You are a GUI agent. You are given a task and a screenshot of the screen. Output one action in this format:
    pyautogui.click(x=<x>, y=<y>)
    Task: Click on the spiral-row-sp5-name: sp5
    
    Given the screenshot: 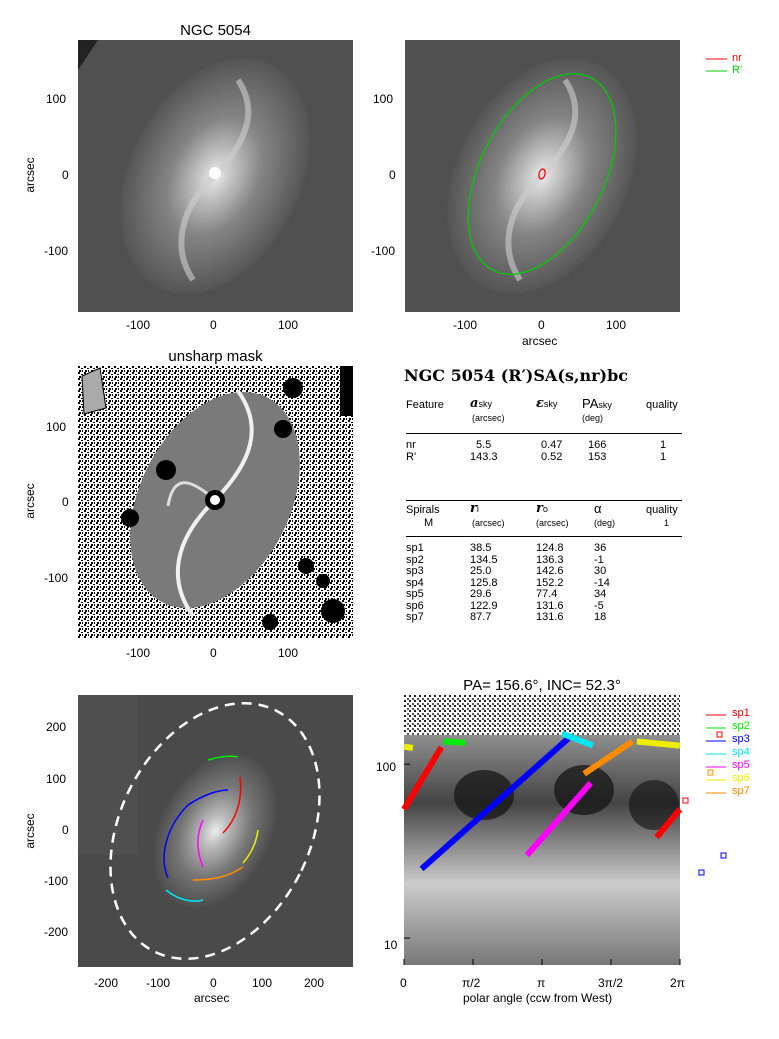 What is the action you would take?
    pyautogui.click(x=415, y=594)
    